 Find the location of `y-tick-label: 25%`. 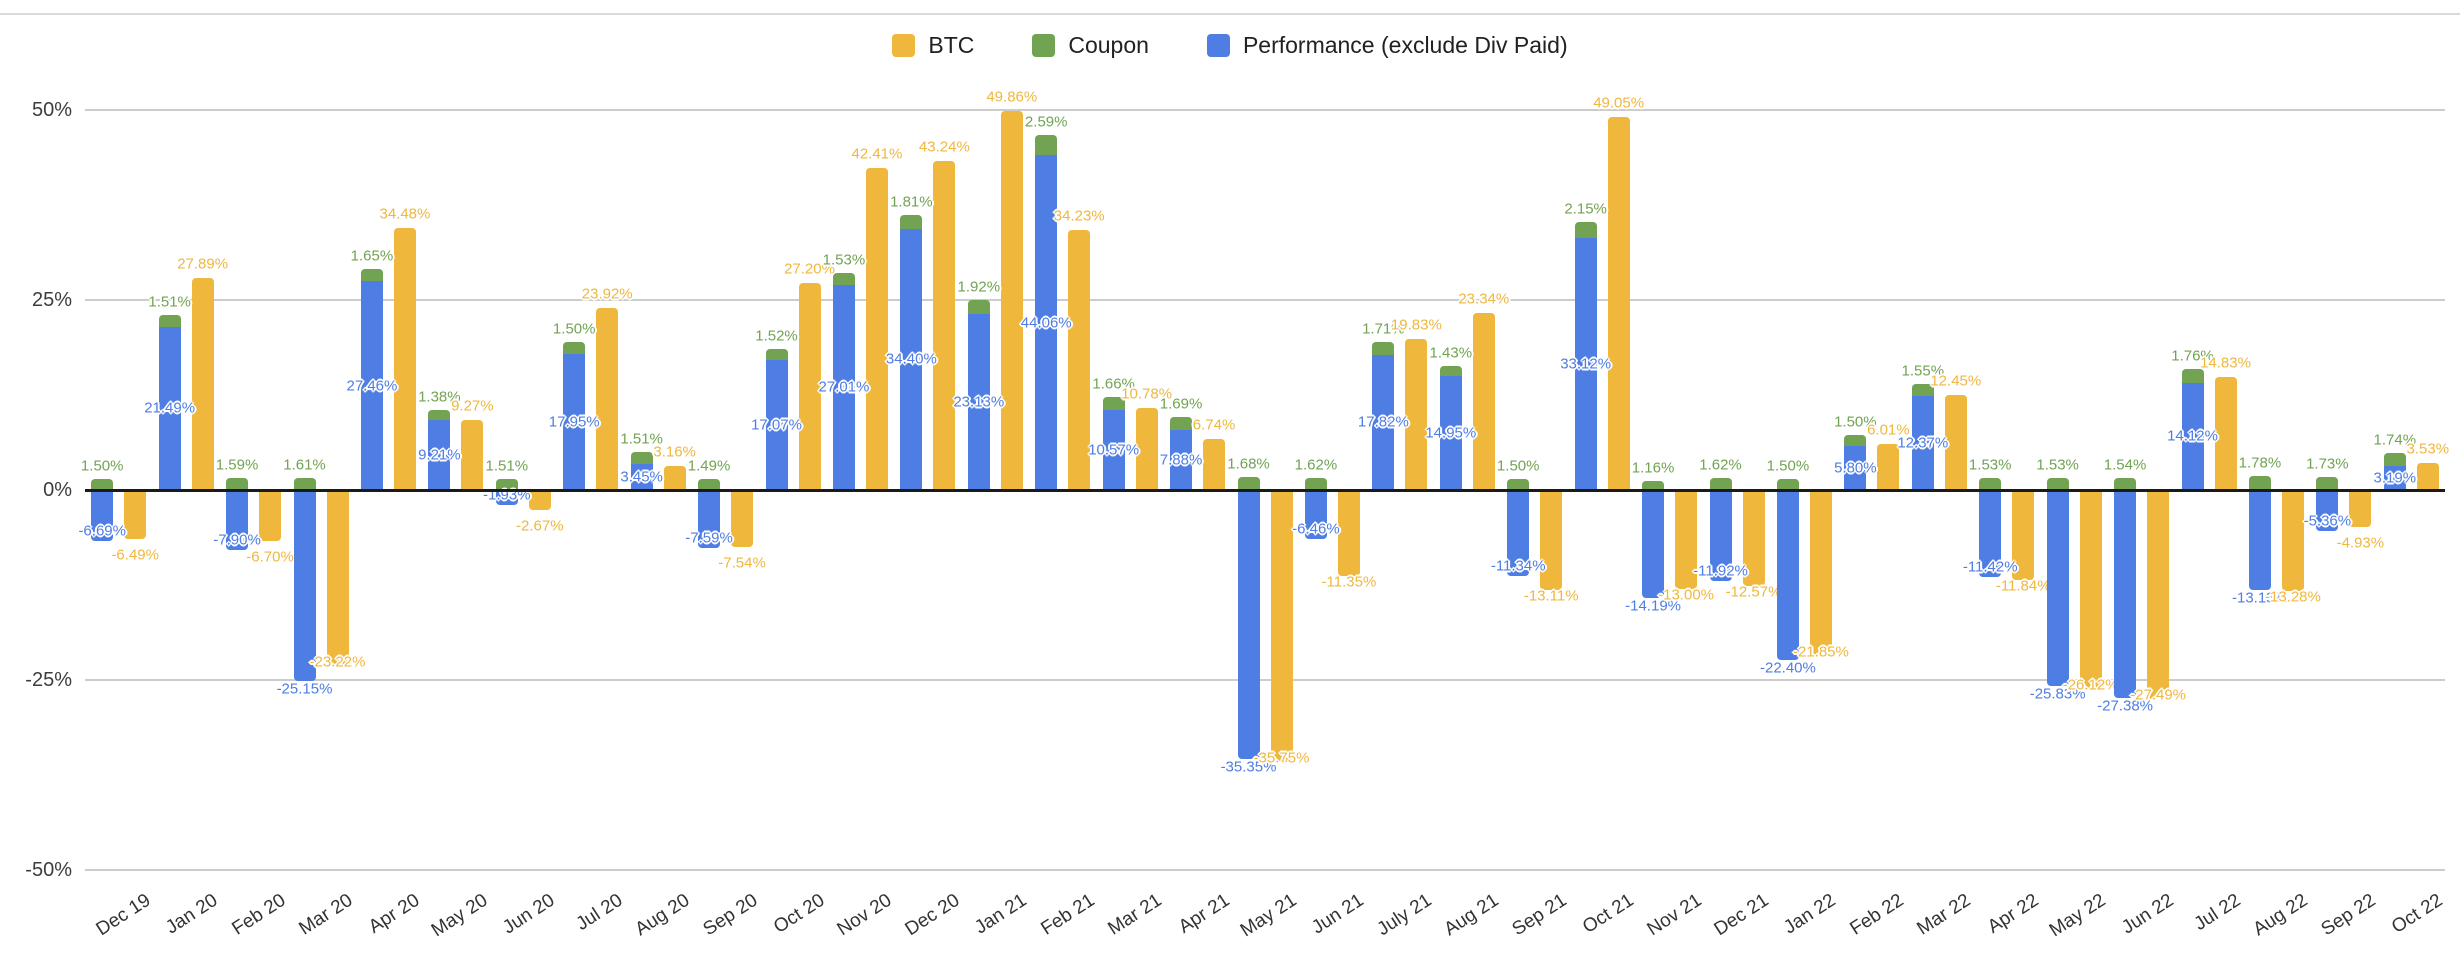

y-tick-label: 25% is located at coordinates (51, 300).